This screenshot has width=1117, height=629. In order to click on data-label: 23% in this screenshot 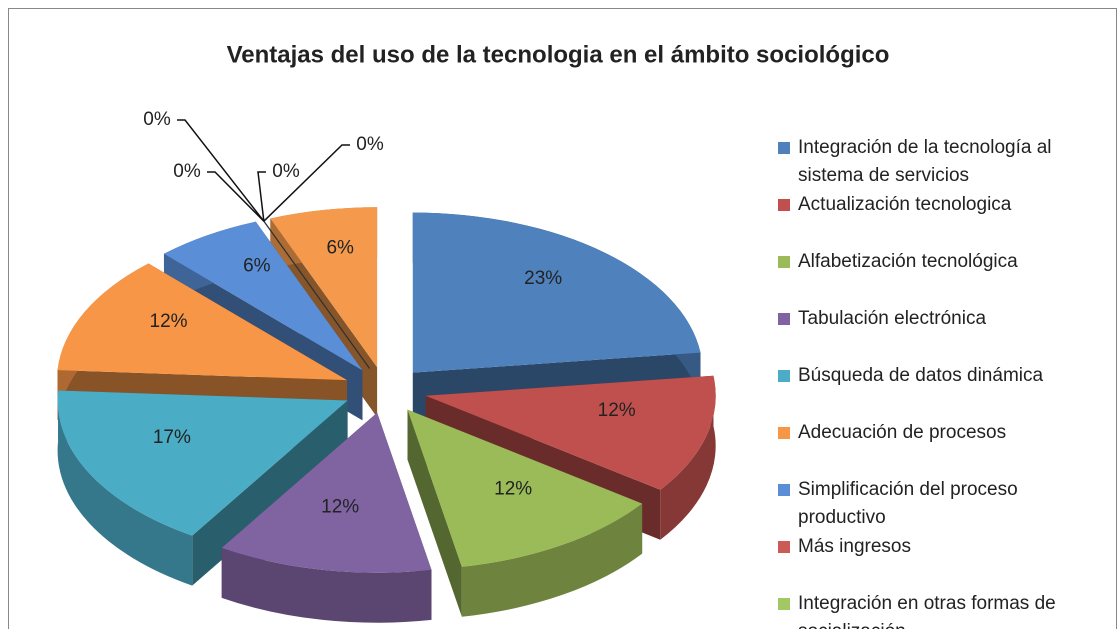, I will do `click(543, 278)`.